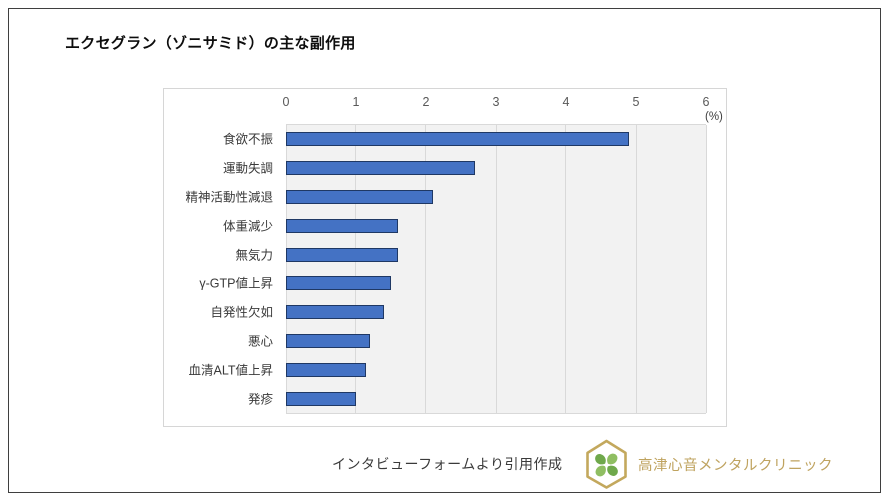 This screenshot has width=890, height=502. I want to click on page-title: エクセグラン（ゾニサミド）の主な副作用, so click(210, 43).